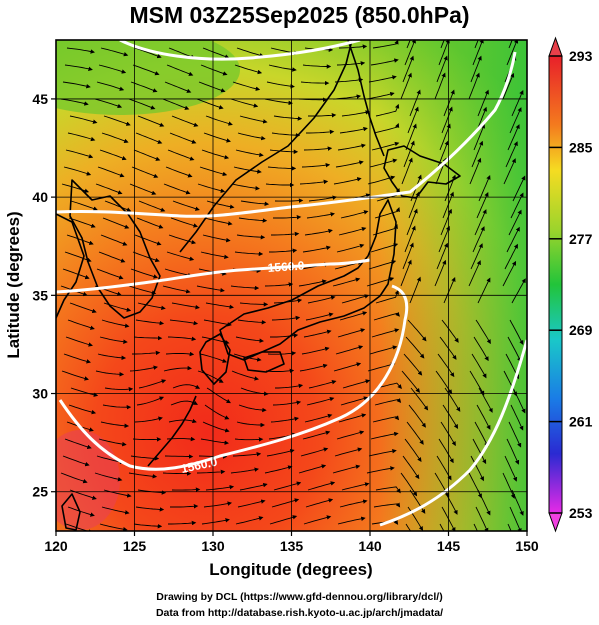 The width and height of the screenshot is (599, 625). I want to click on coastline-hokkaido, so click(422, 172).